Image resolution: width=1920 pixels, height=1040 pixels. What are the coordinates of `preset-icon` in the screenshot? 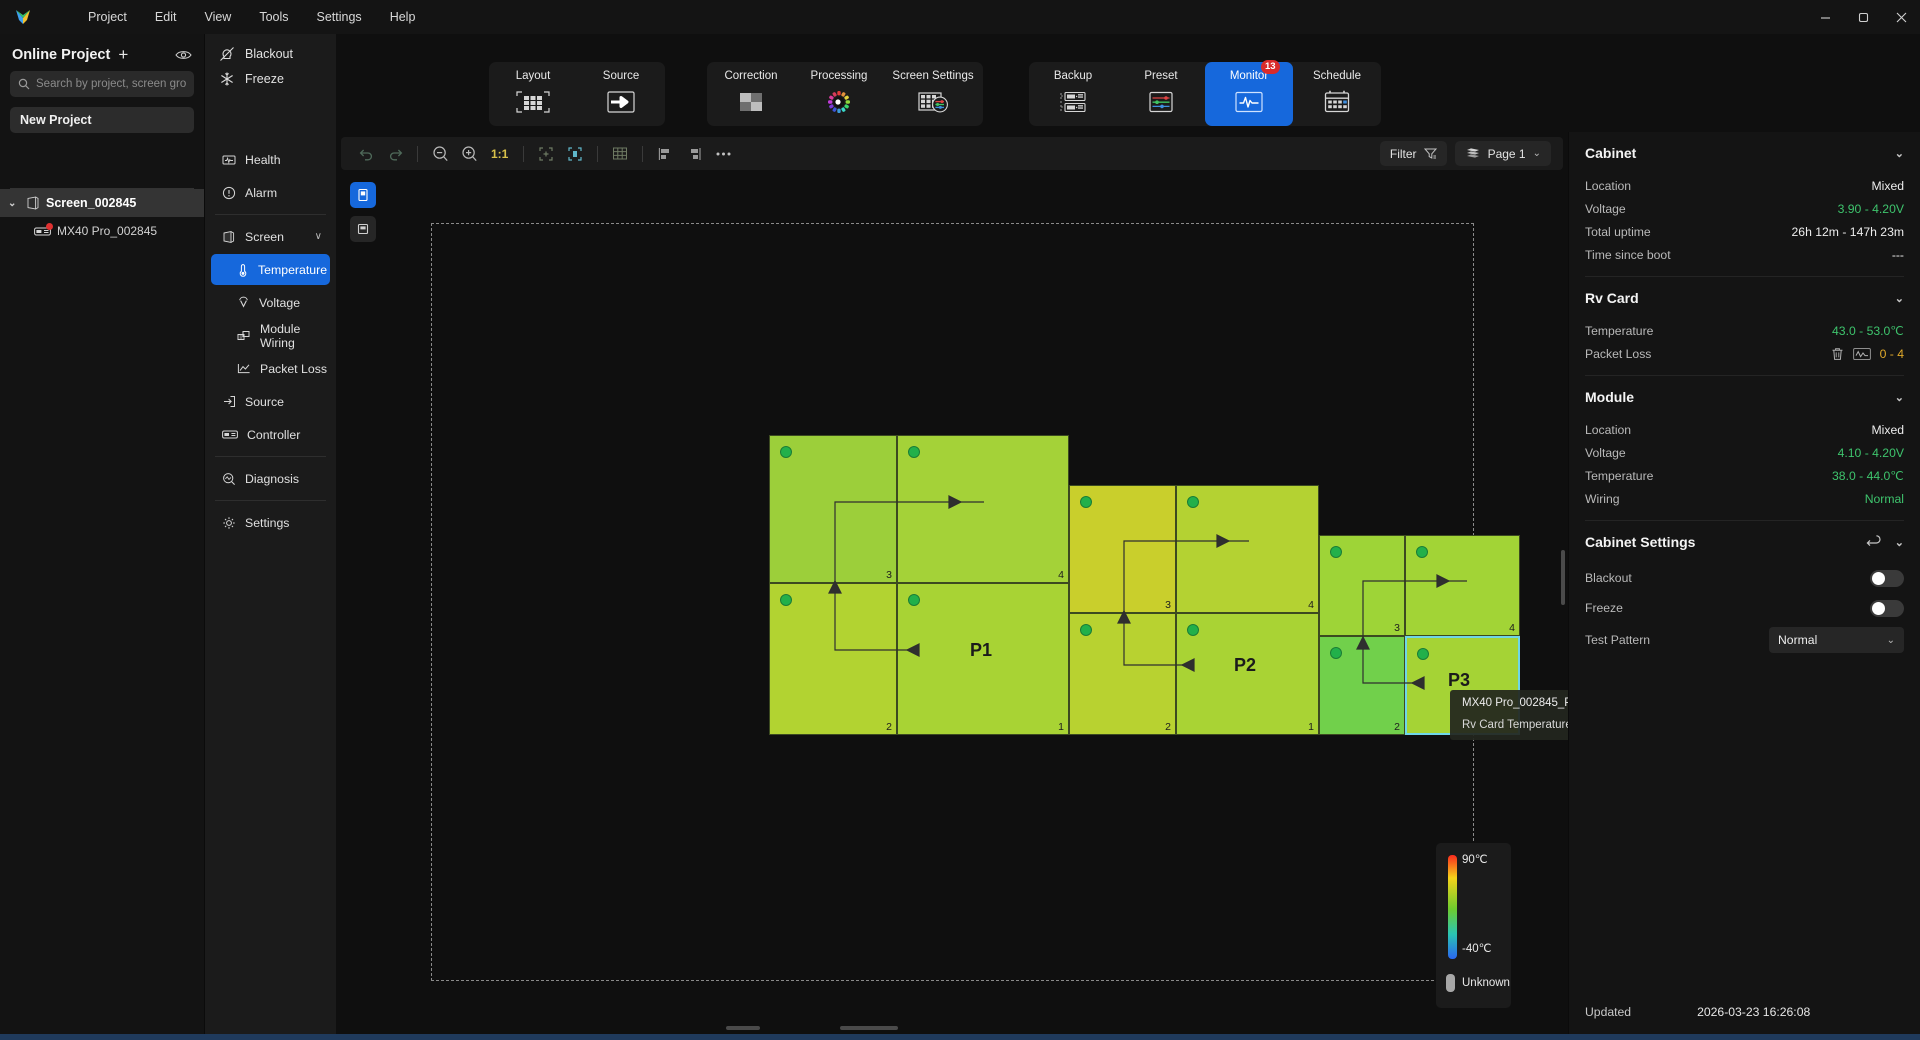 It's located at (1161, 102).